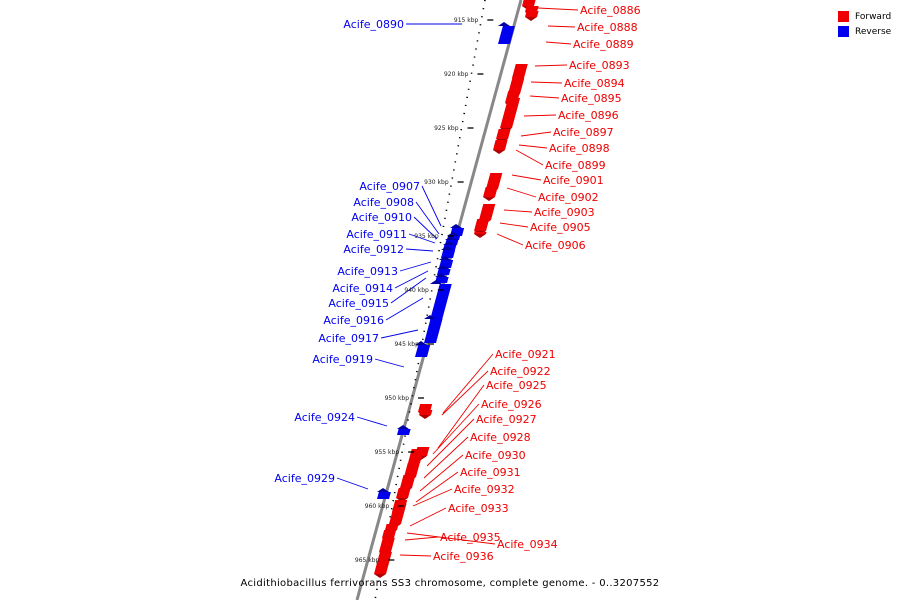 This screenshot has height=600, width=900. What do you see at coordinates (588, 115) in the screenshot?
I see `gene-label: Acife_0896` at bounding box center [588, 115].